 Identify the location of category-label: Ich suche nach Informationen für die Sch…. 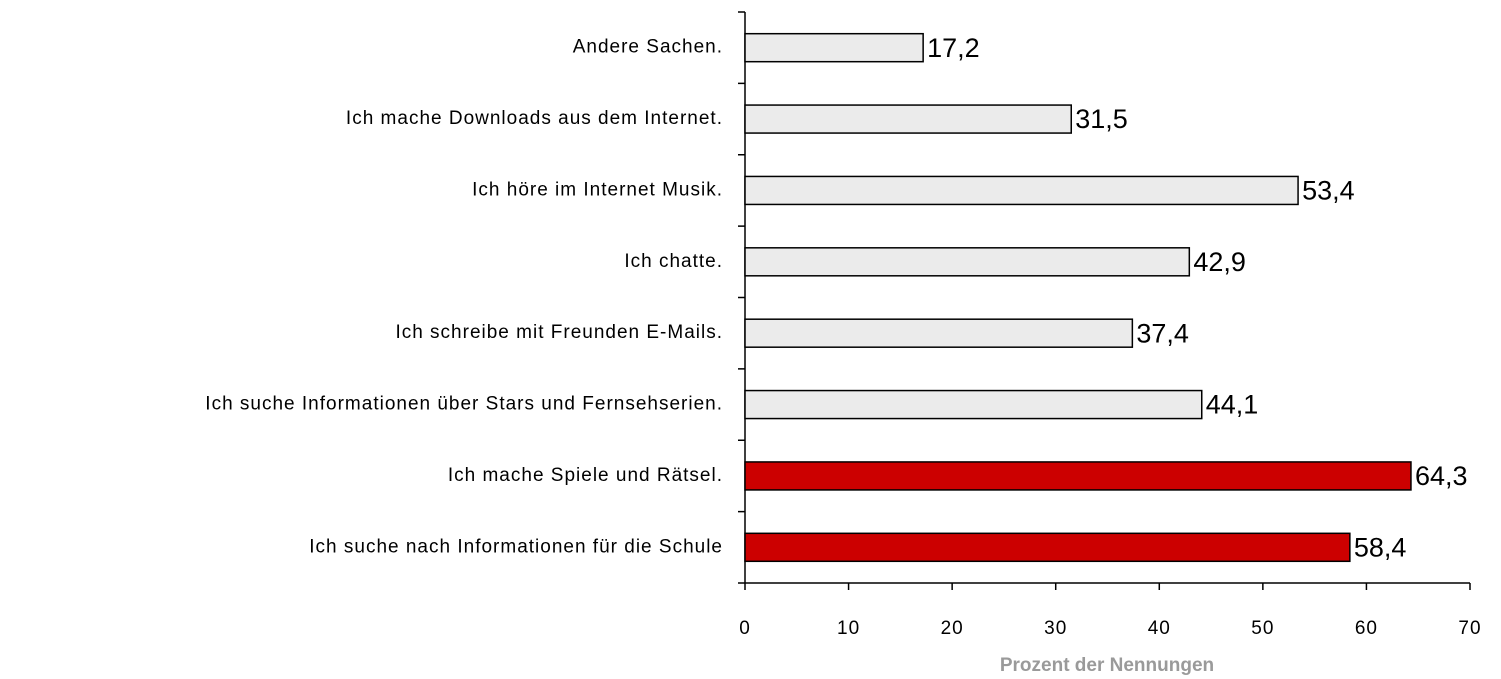
(516, 546).